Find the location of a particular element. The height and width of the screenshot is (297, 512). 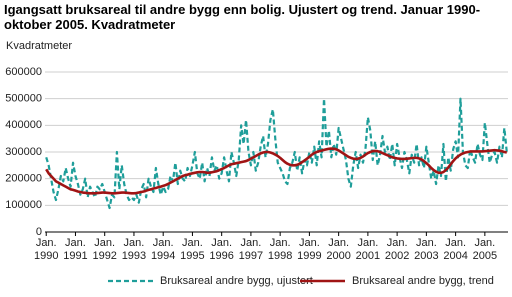

y-axis-label: Kvadratmeter is located at coordinates (39, 46).